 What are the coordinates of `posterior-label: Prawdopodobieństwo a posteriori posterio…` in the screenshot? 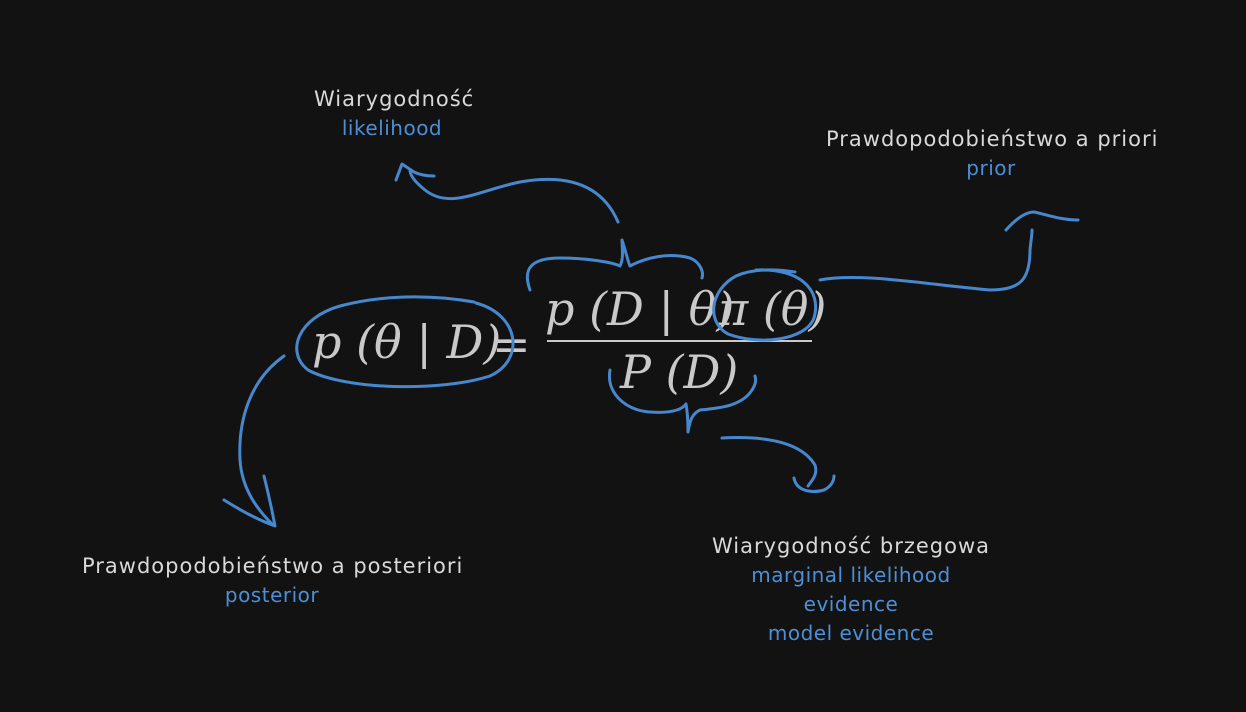 It's located at (272, 580).